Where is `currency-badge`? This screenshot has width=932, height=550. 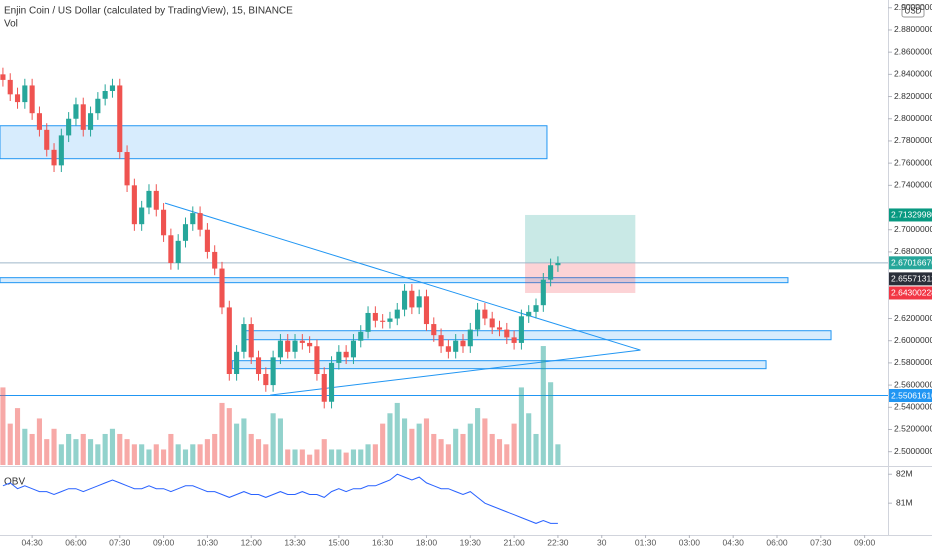 currency-badge is located at coordinates (913, 11).